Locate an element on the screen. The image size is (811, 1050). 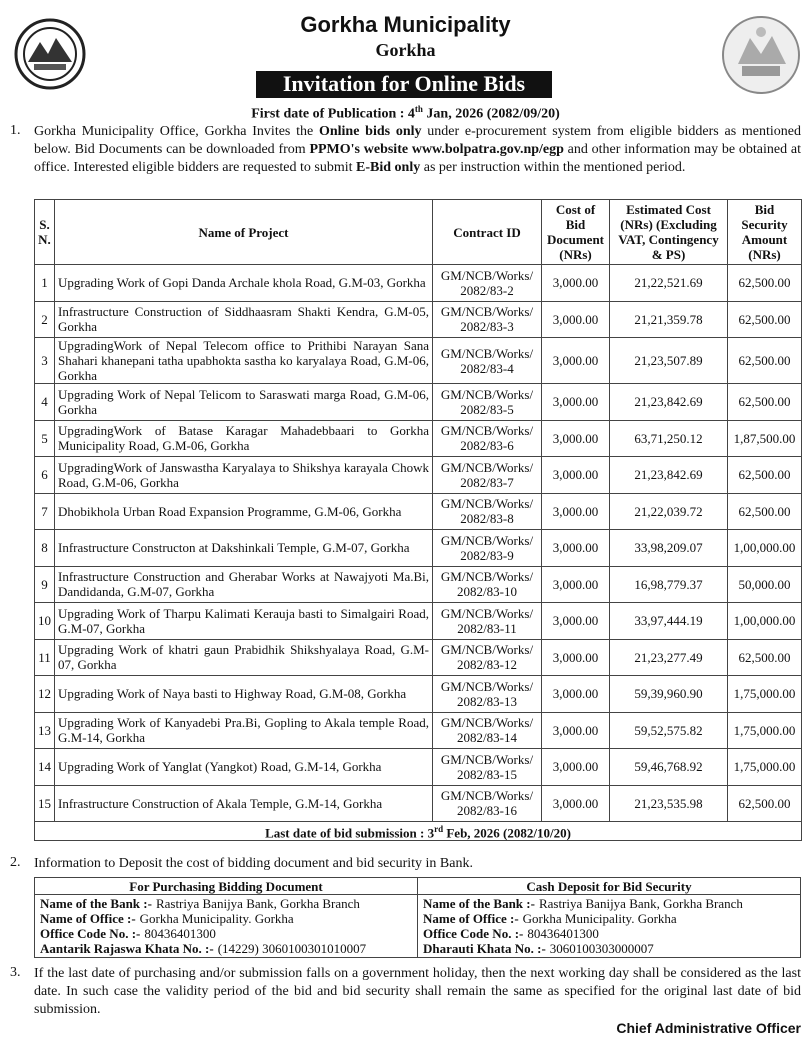
table-cell: GM/NCB/Works/ 2082/83-13 is located at coordinates (487, 694).